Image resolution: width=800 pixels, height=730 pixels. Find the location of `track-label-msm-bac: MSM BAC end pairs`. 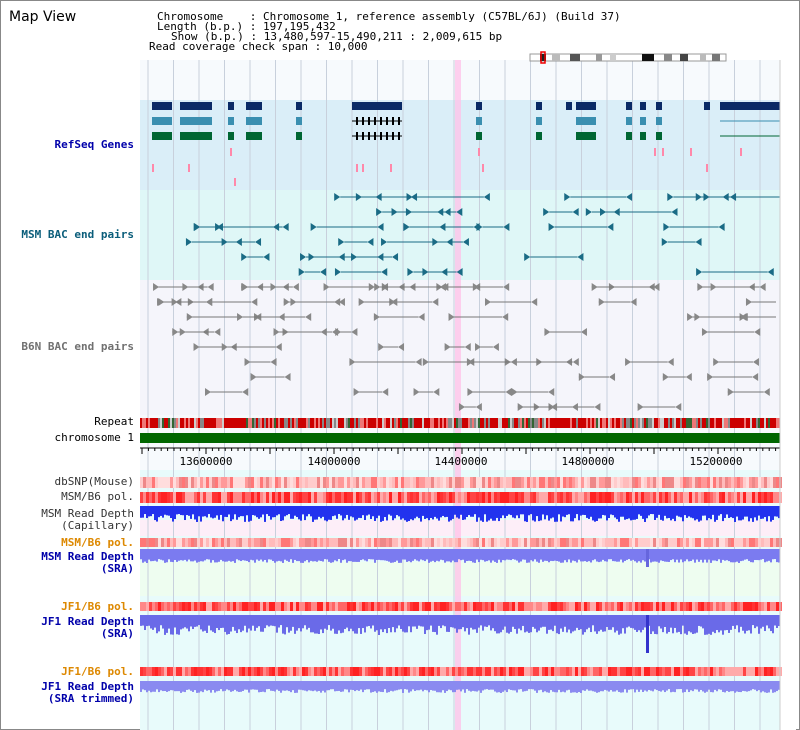

track-label-msm-bac: MSM BAC end pairs is located at coordinates (77, 234).